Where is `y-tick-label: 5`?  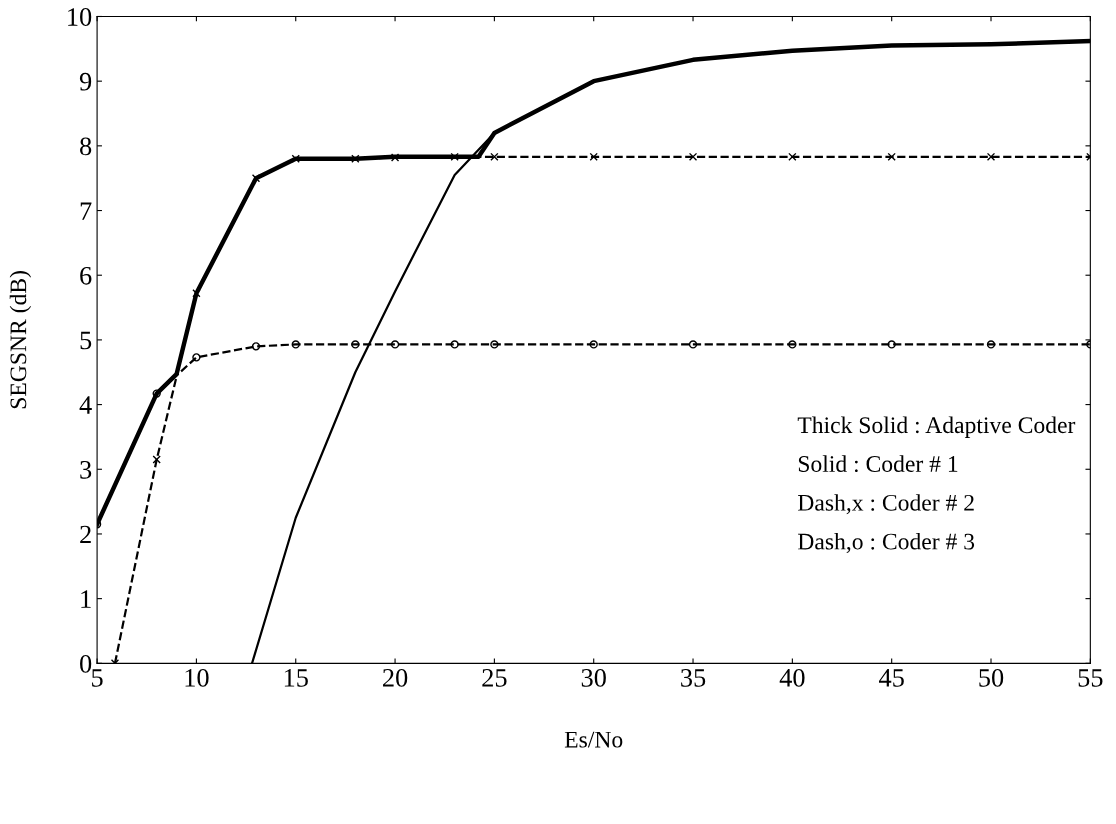
y-tick-label: 5 is located at coordinates (86, 340).